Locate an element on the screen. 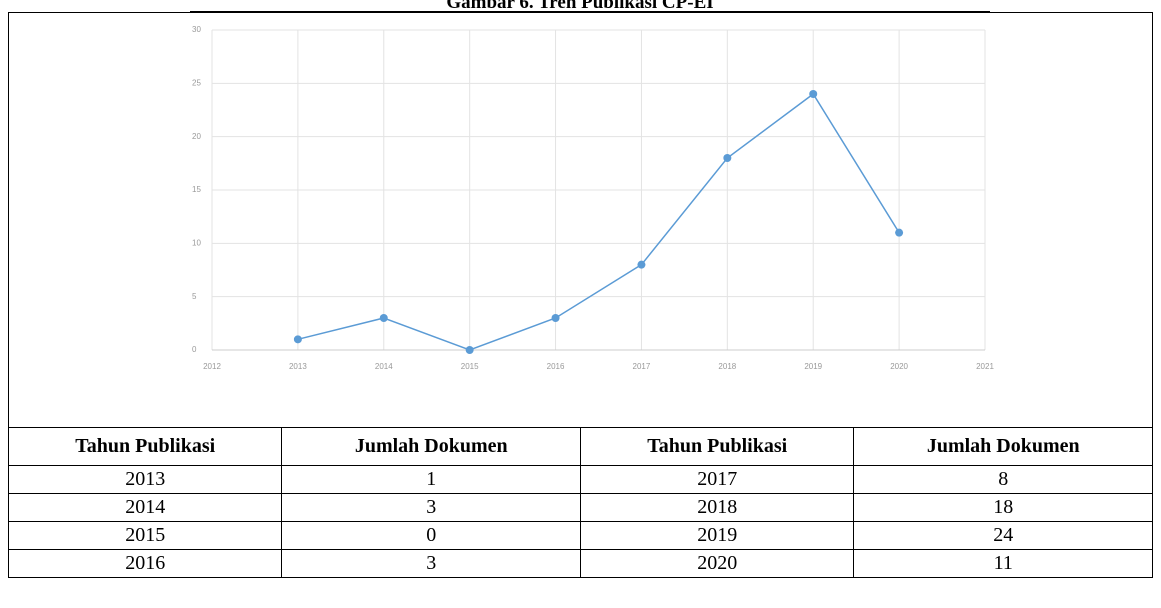 The width and height of the screenshot is (1161, 608). x-tick-label: 2020 is located at coordinates (899, 366).